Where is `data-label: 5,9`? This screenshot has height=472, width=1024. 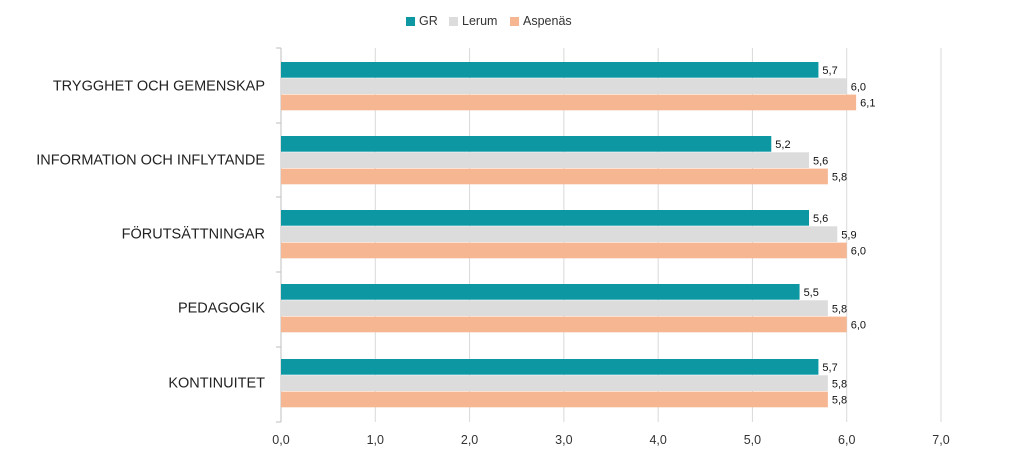
data-label: 5,9 is located at coordinates (848, 235).